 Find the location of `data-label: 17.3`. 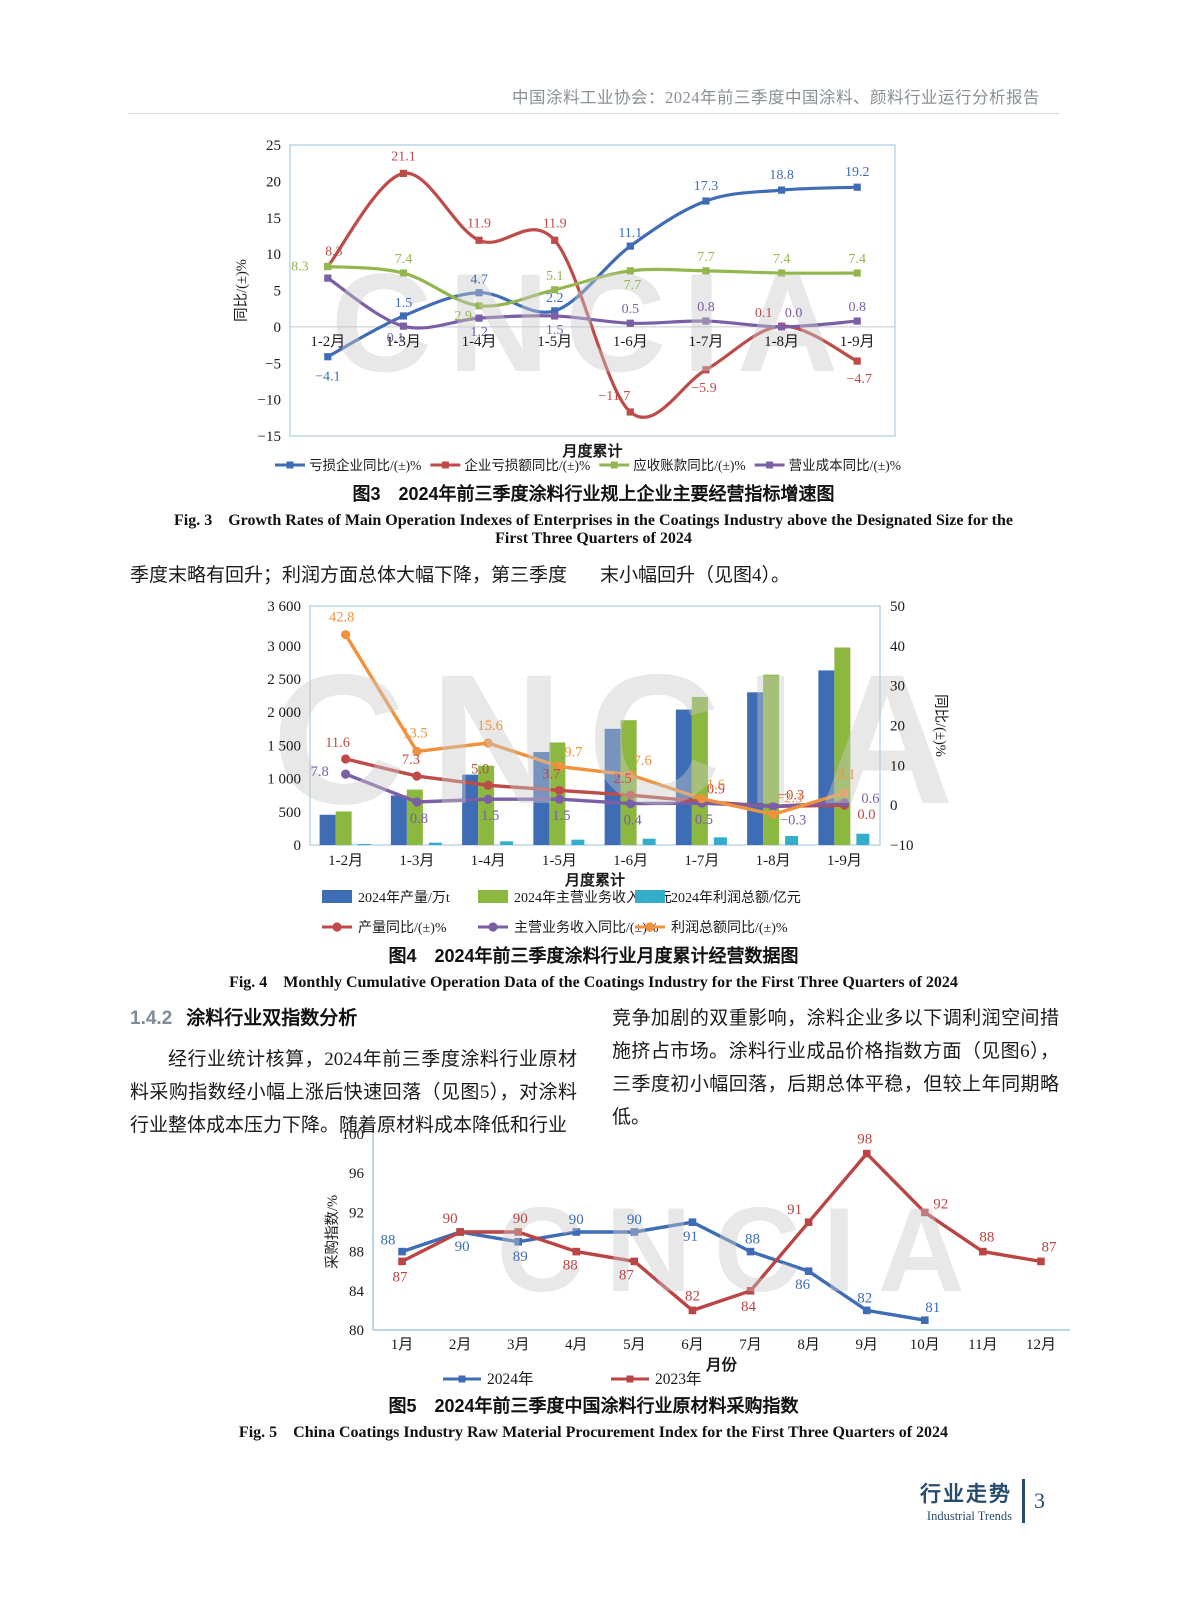

data-label: 17.3 is located at coordinates (706, 186).